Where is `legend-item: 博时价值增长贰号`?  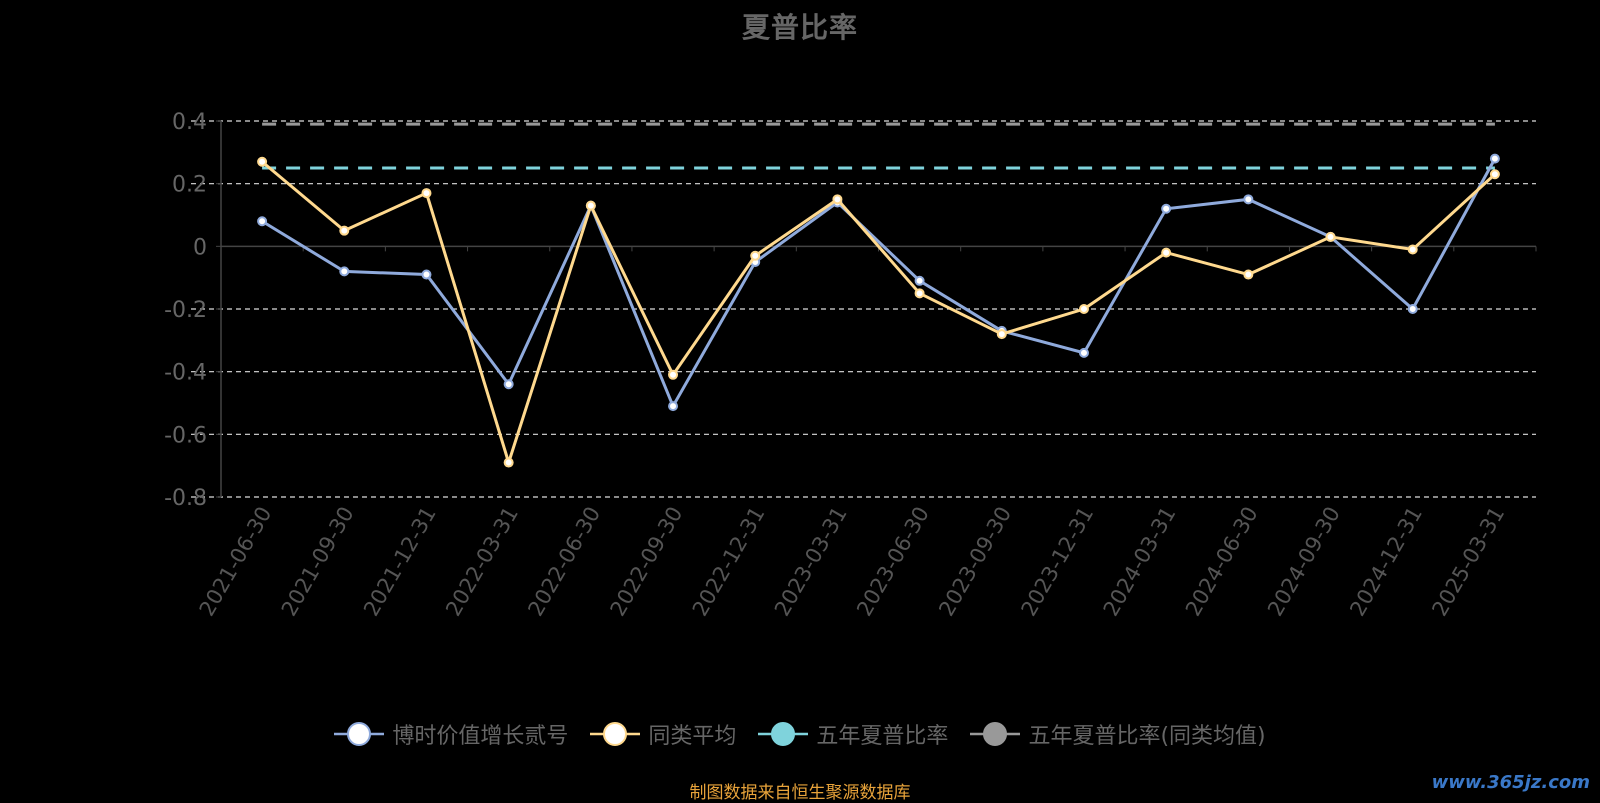 legend-item: 博时价值增长贰号 is located at coordinates (451, 734).